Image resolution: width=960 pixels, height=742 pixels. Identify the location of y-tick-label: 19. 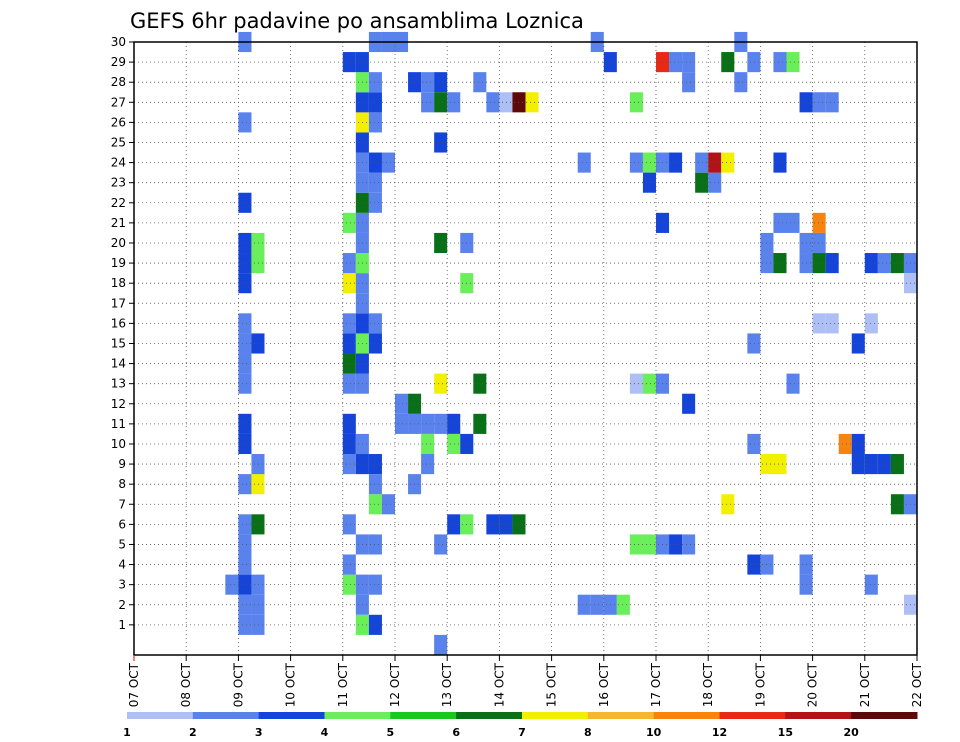
(118, 263).